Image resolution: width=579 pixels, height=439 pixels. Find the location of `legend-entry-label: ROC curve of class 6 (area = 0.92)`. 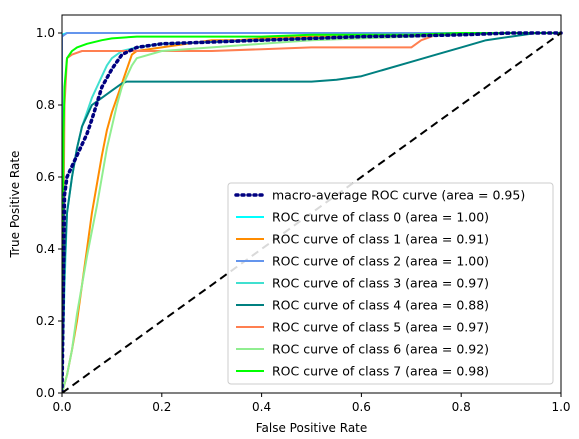

legend-entry-label: ROC curve of class 6 (area = 0.92) is located at coordinates (380, 349).